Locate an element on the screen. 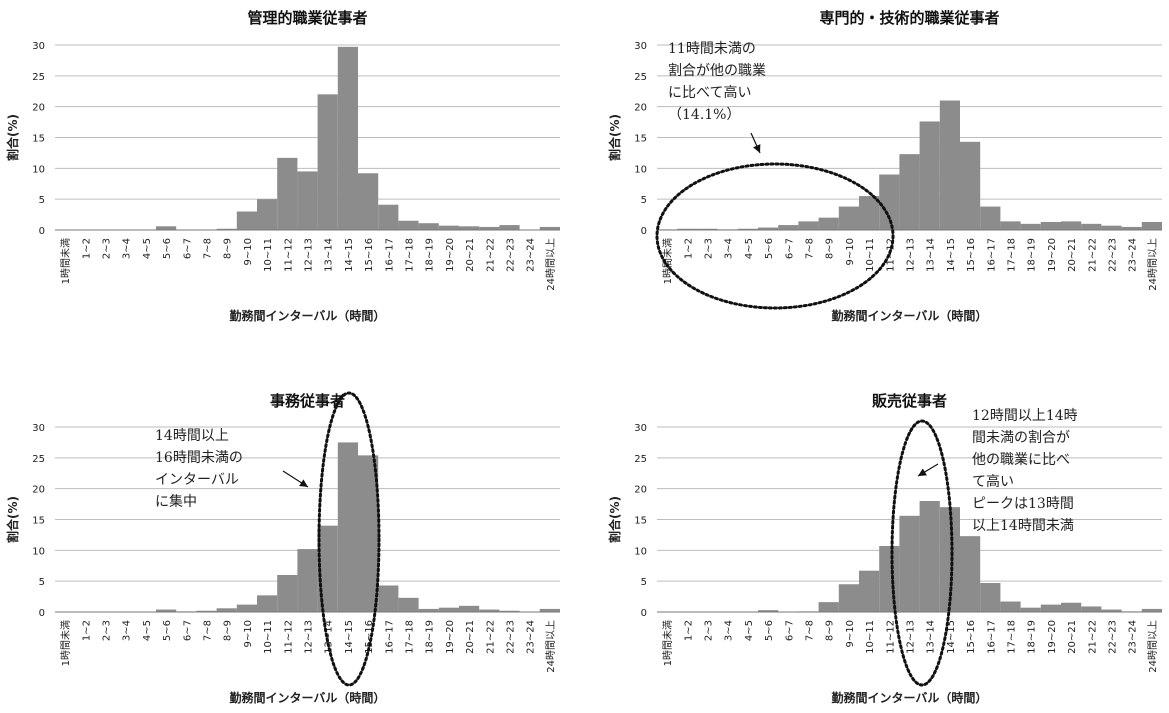  y-tick-label: 25 is located at coordinates (640, 459).